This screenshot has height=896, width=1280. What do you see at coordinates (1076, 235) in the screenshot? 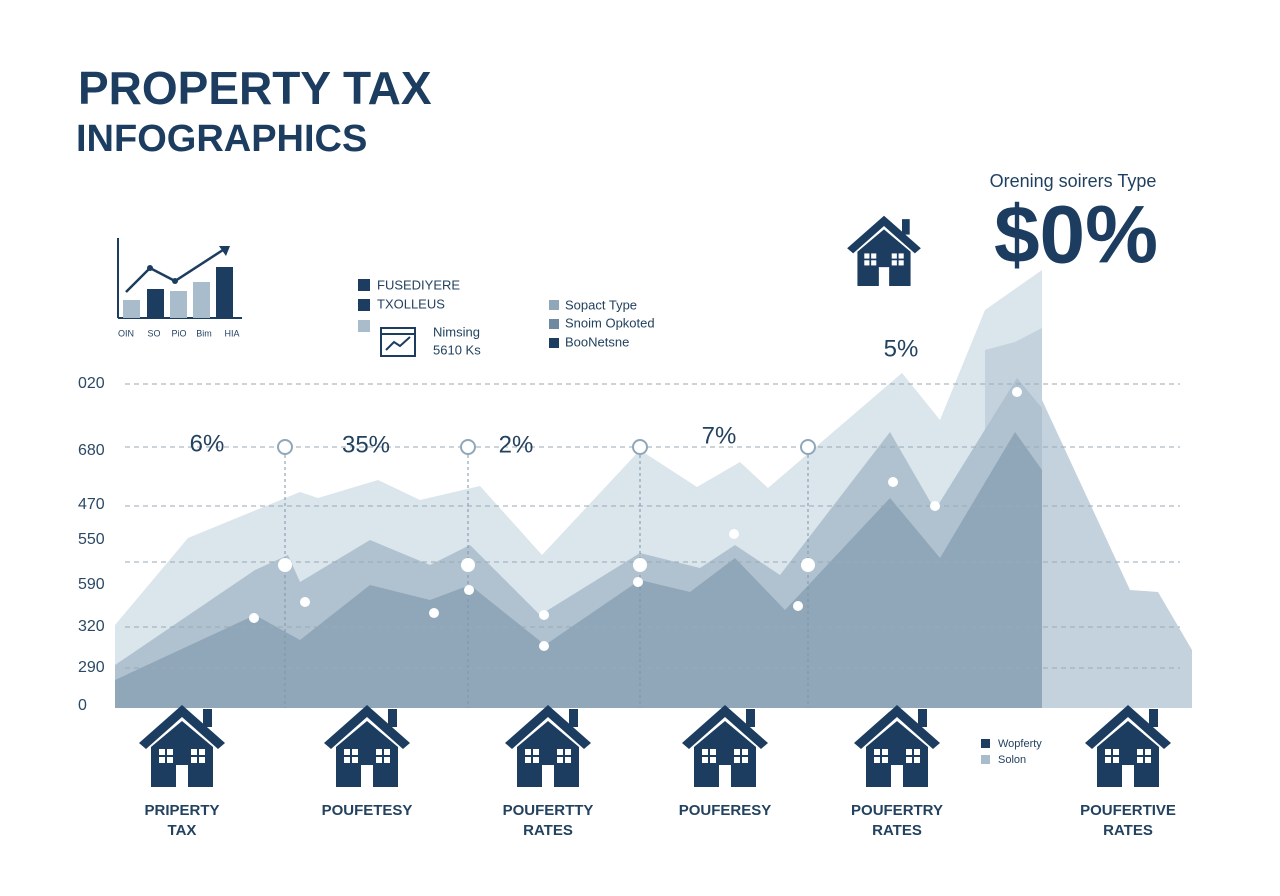
I see `highlight-value: $0%` at bounding box center [1076, 235].